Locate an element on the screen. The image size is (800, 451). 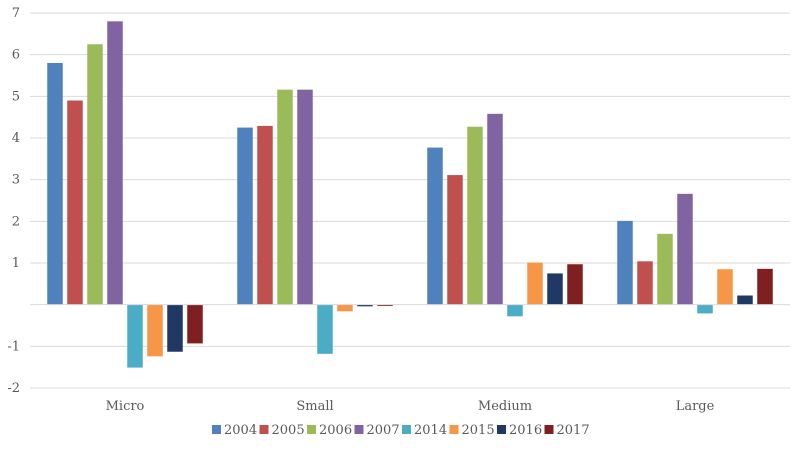
bar-2014-small is located at coordinates (325, 329).